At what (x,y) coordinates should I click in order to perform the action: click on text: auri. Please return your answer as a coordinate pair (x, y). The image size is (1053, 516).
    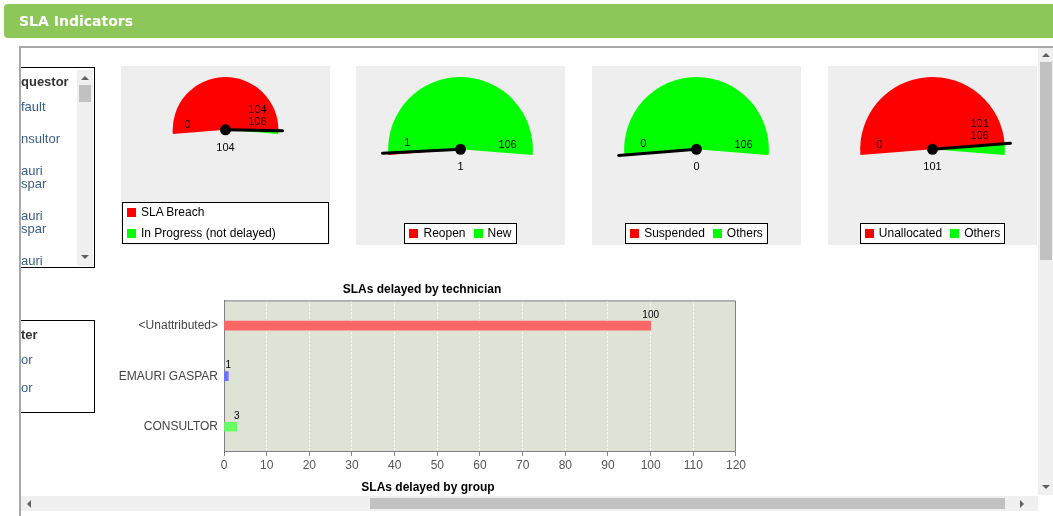
    Looking at the image, I should click on (32, 260).